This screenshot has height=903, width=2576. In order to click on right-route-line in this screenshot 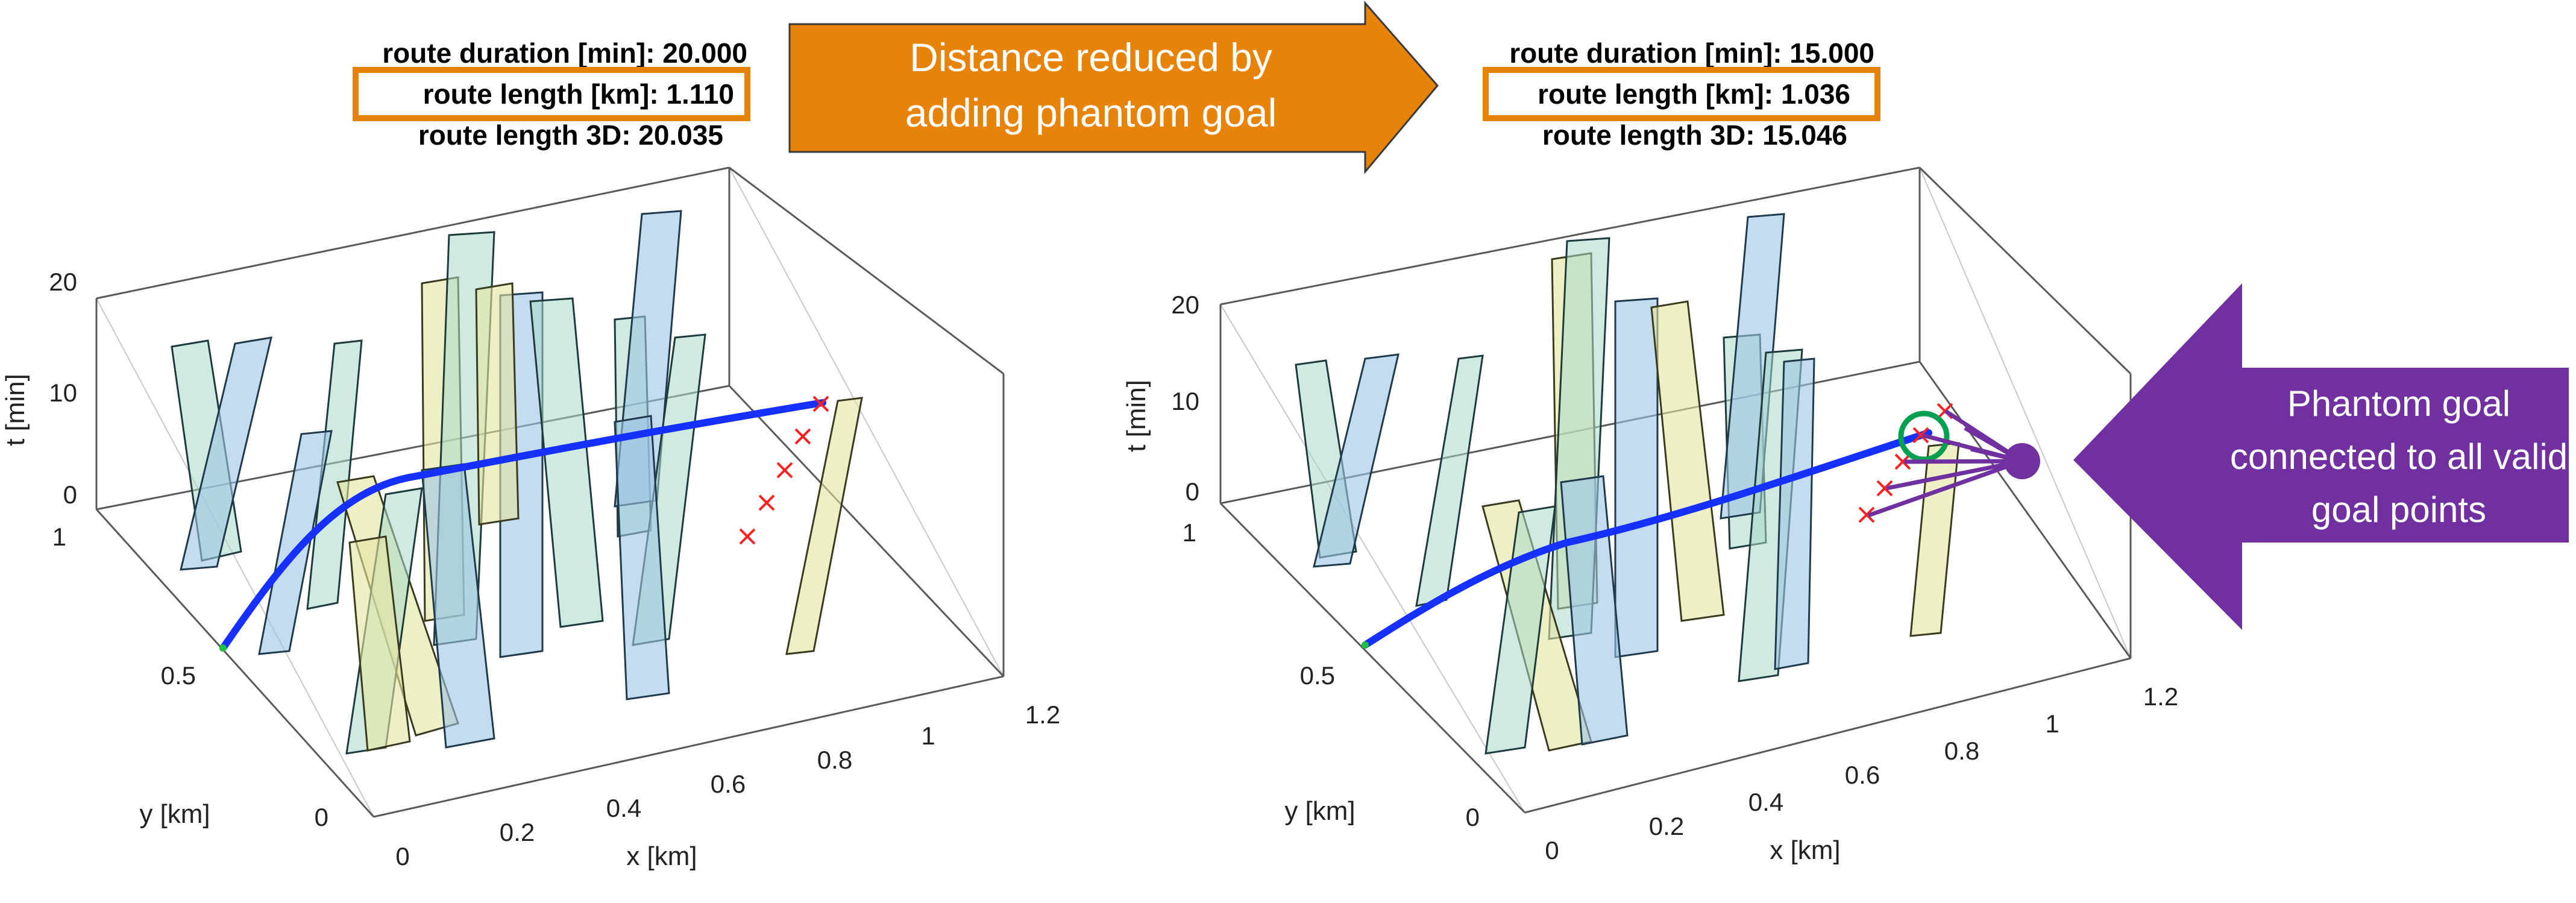, I will do `click(1647, 539)`.